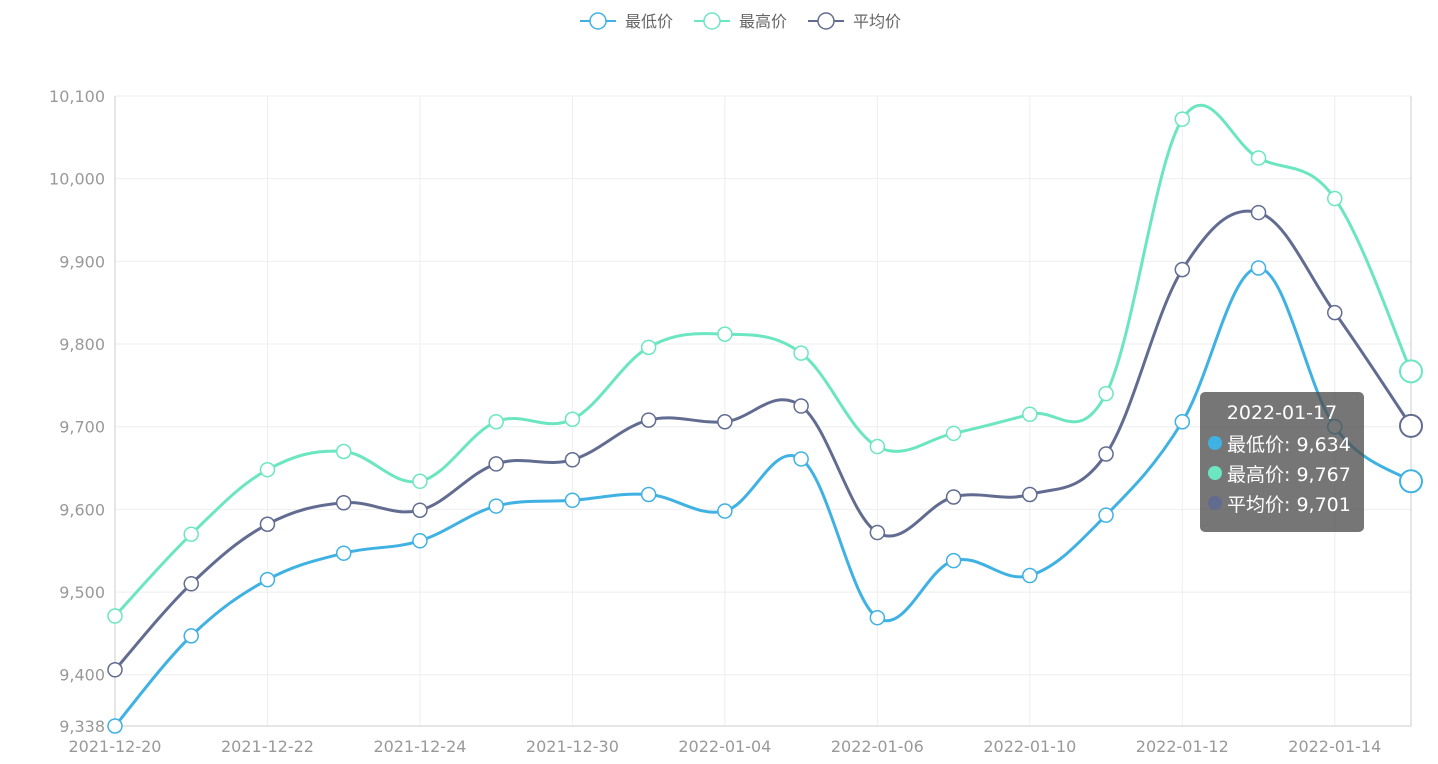  What do you see at coordinates (82, 427) in the screenshot?
I see `y-tick-label: 9,700` at bounding box center [82, 427].